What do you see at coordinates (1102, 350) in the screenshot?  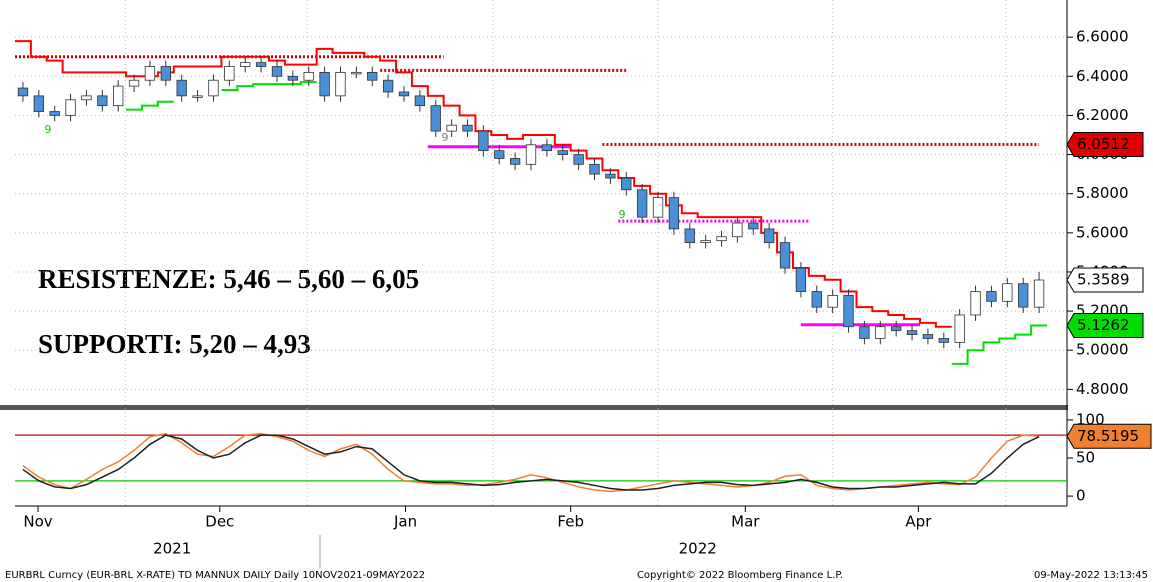 I see `y-tick-label: 5.0000` at bounding box center [1102, 350].